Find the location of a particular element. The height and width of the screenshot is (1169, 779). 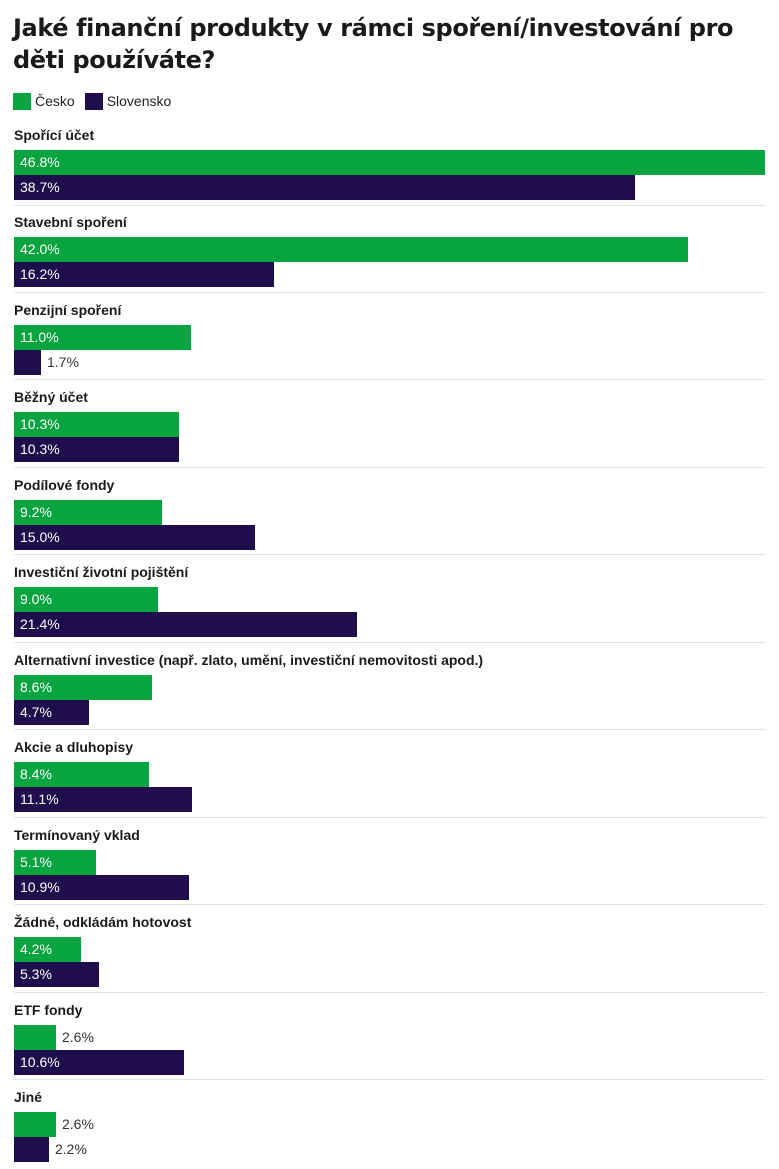

category-label: Stavební spoření is located at coordinates (70, 222).